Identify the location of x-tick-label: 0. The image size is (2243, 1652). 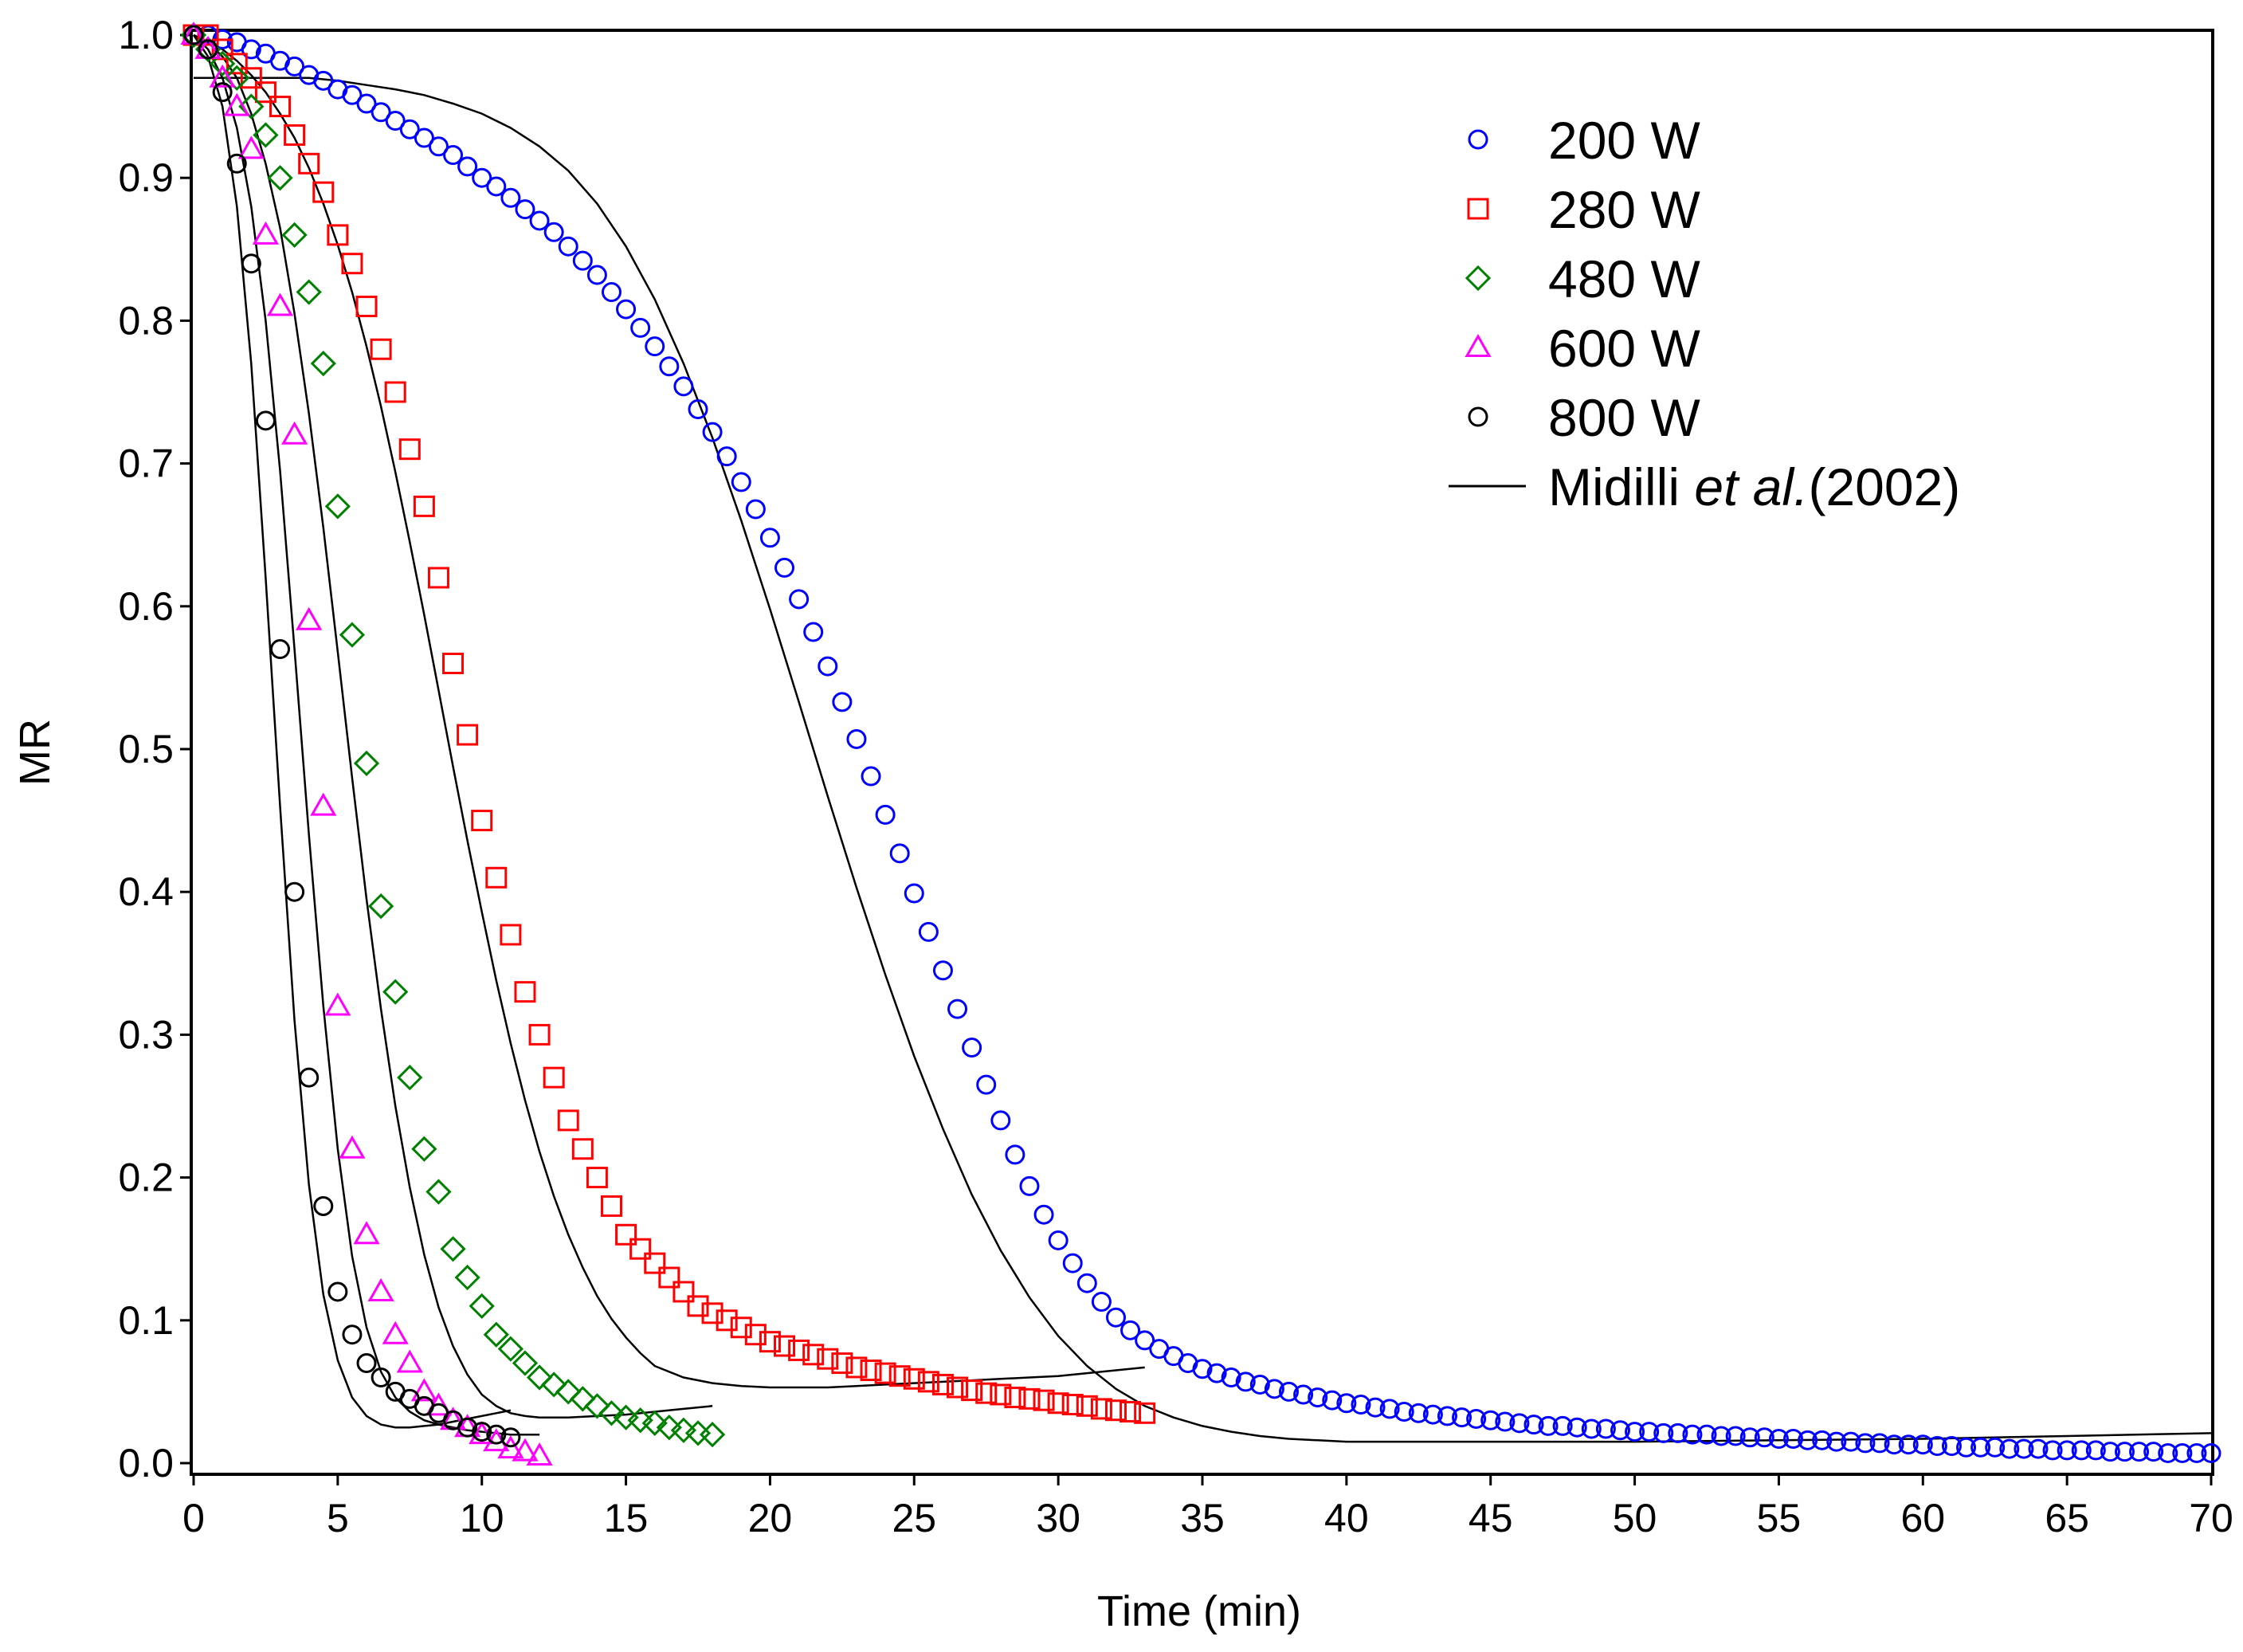
(194, 1518).